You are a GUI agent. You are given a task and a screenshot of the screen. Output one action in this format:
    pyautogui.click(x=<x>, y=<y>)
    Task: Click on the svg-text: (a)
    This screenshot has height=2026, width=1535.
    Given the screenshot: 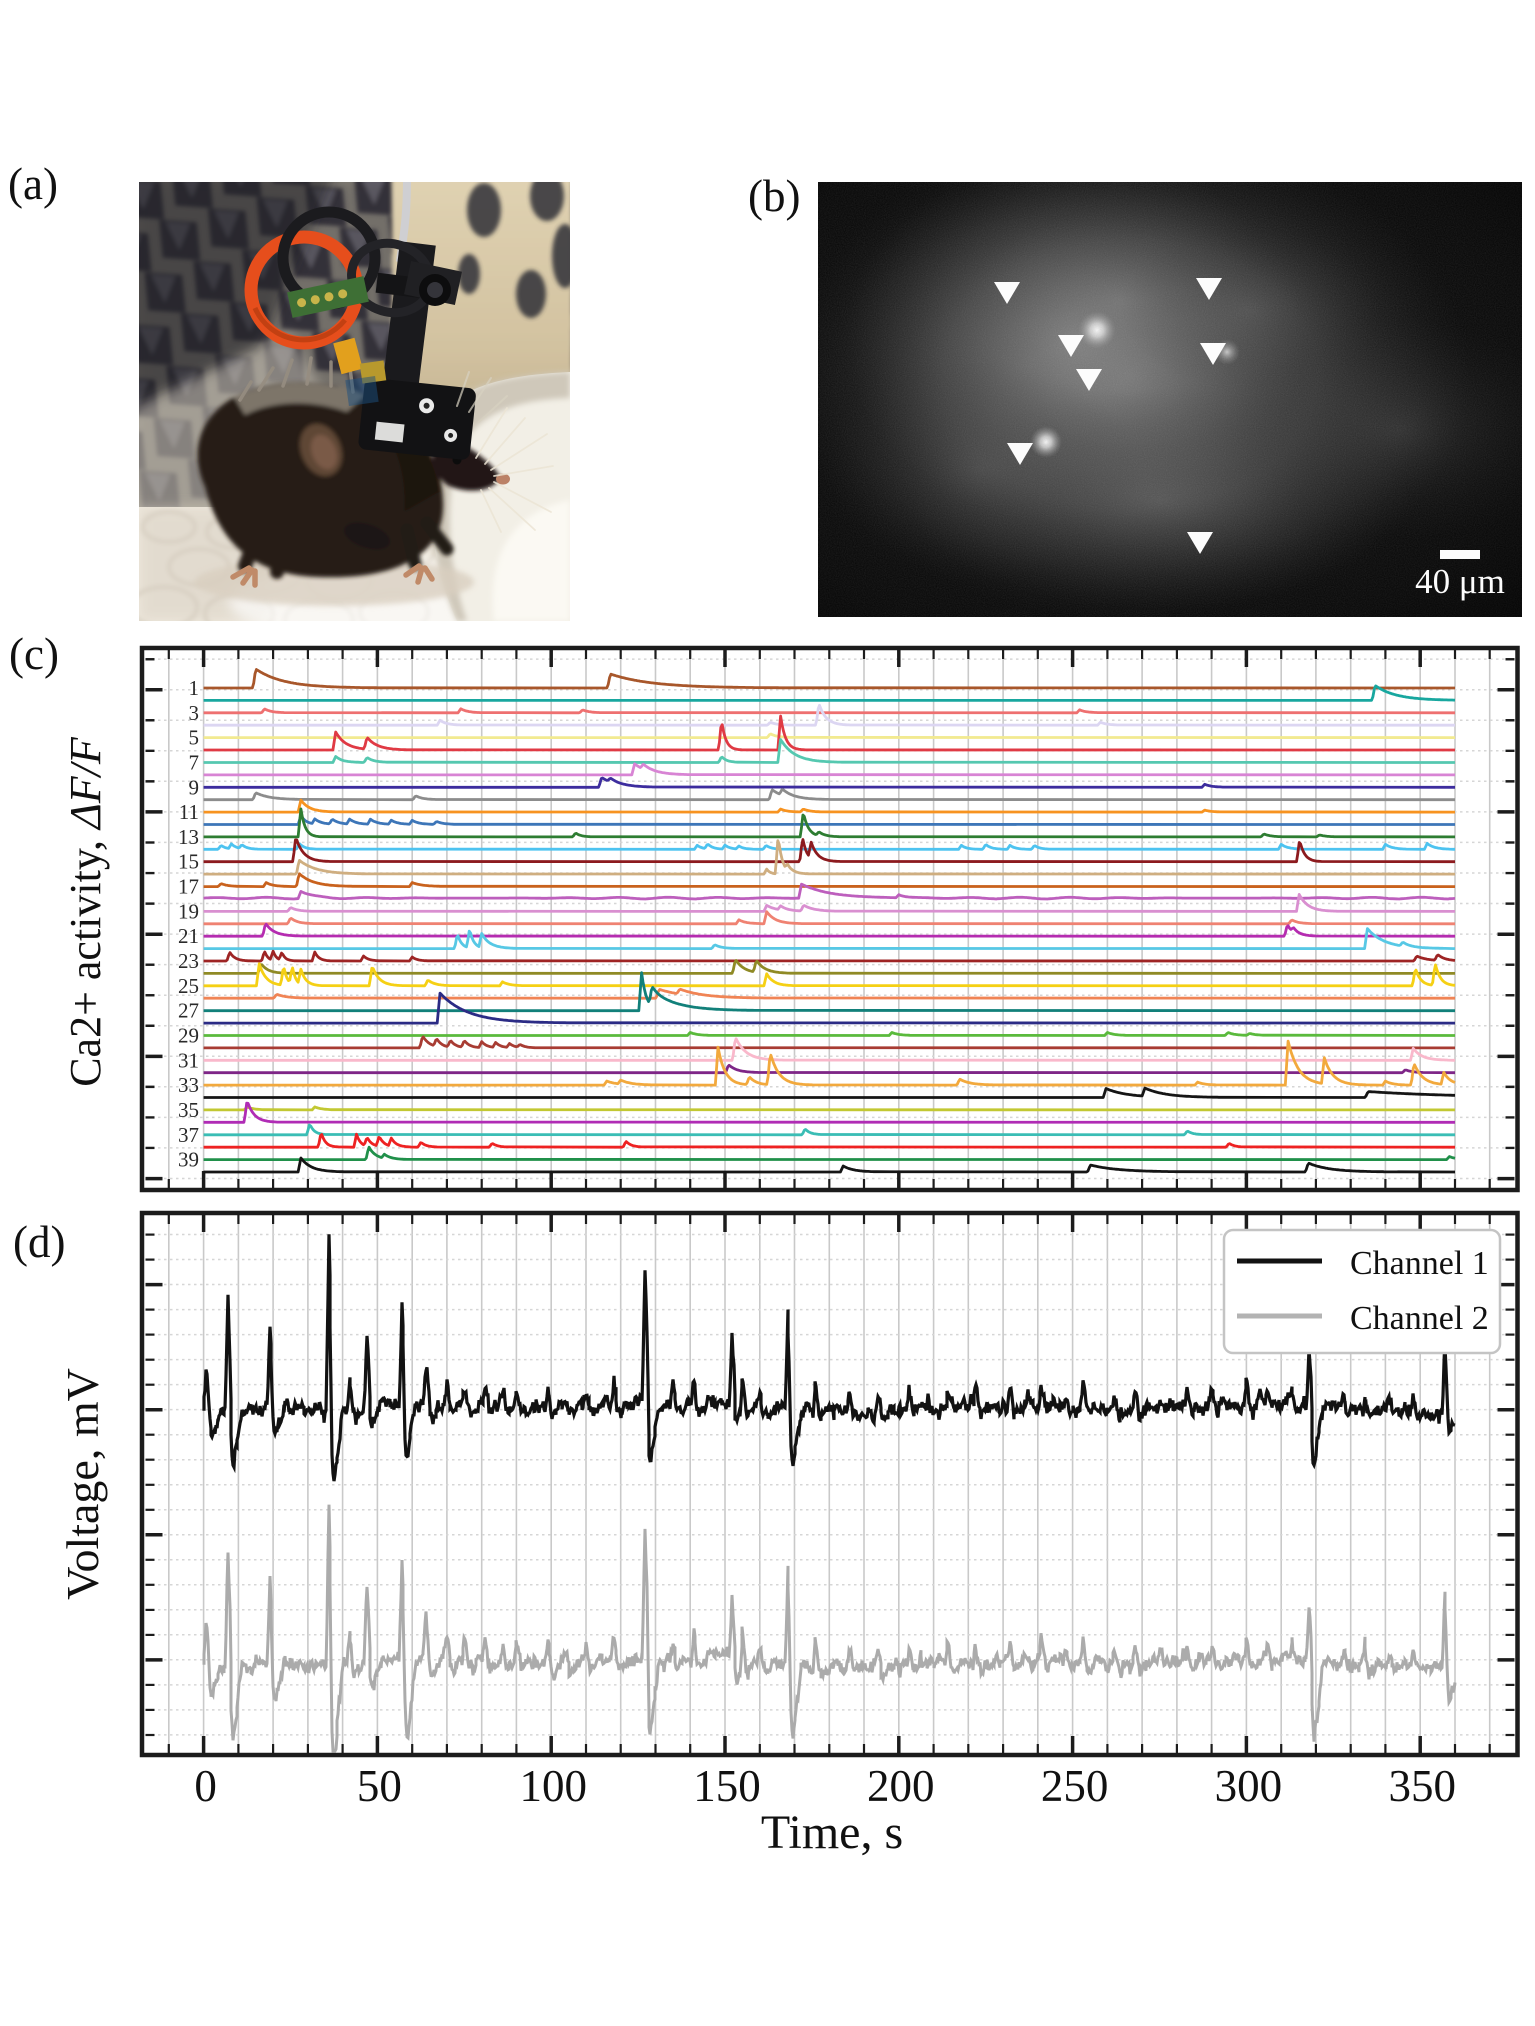 What is the action you would take?
    pyautogui.click(x=33, y=184)
    